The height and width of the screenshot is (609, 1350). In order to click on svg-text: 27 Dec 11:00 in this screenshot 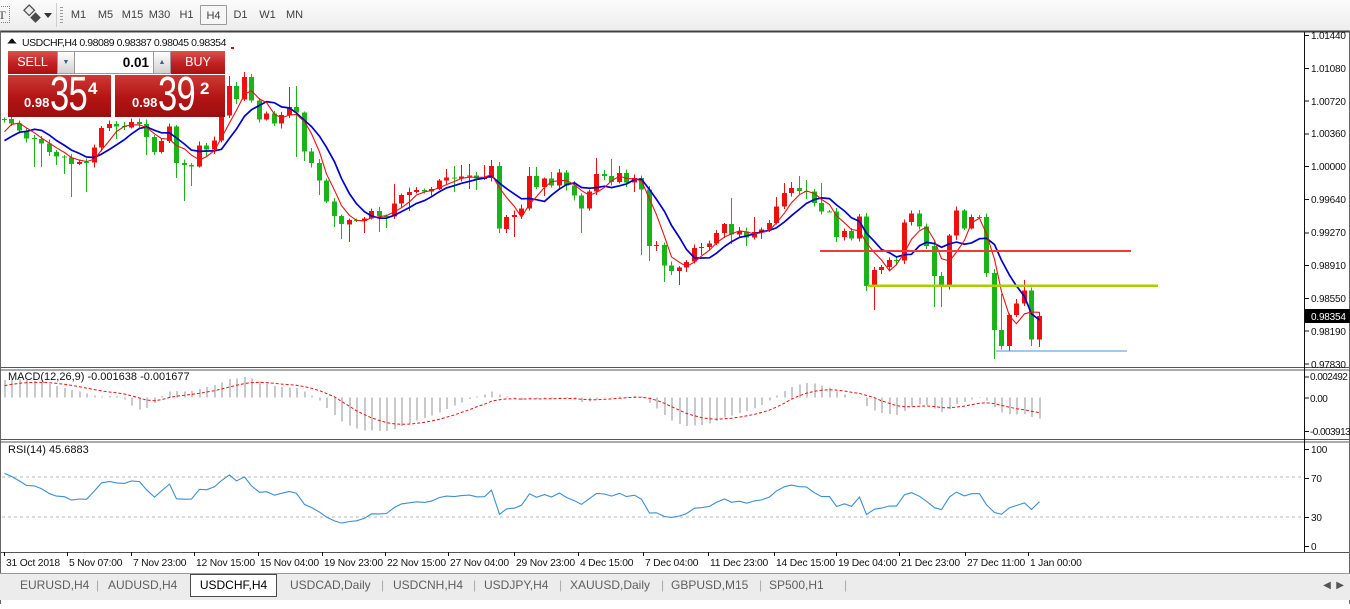, I will do `click(996, 563)`.